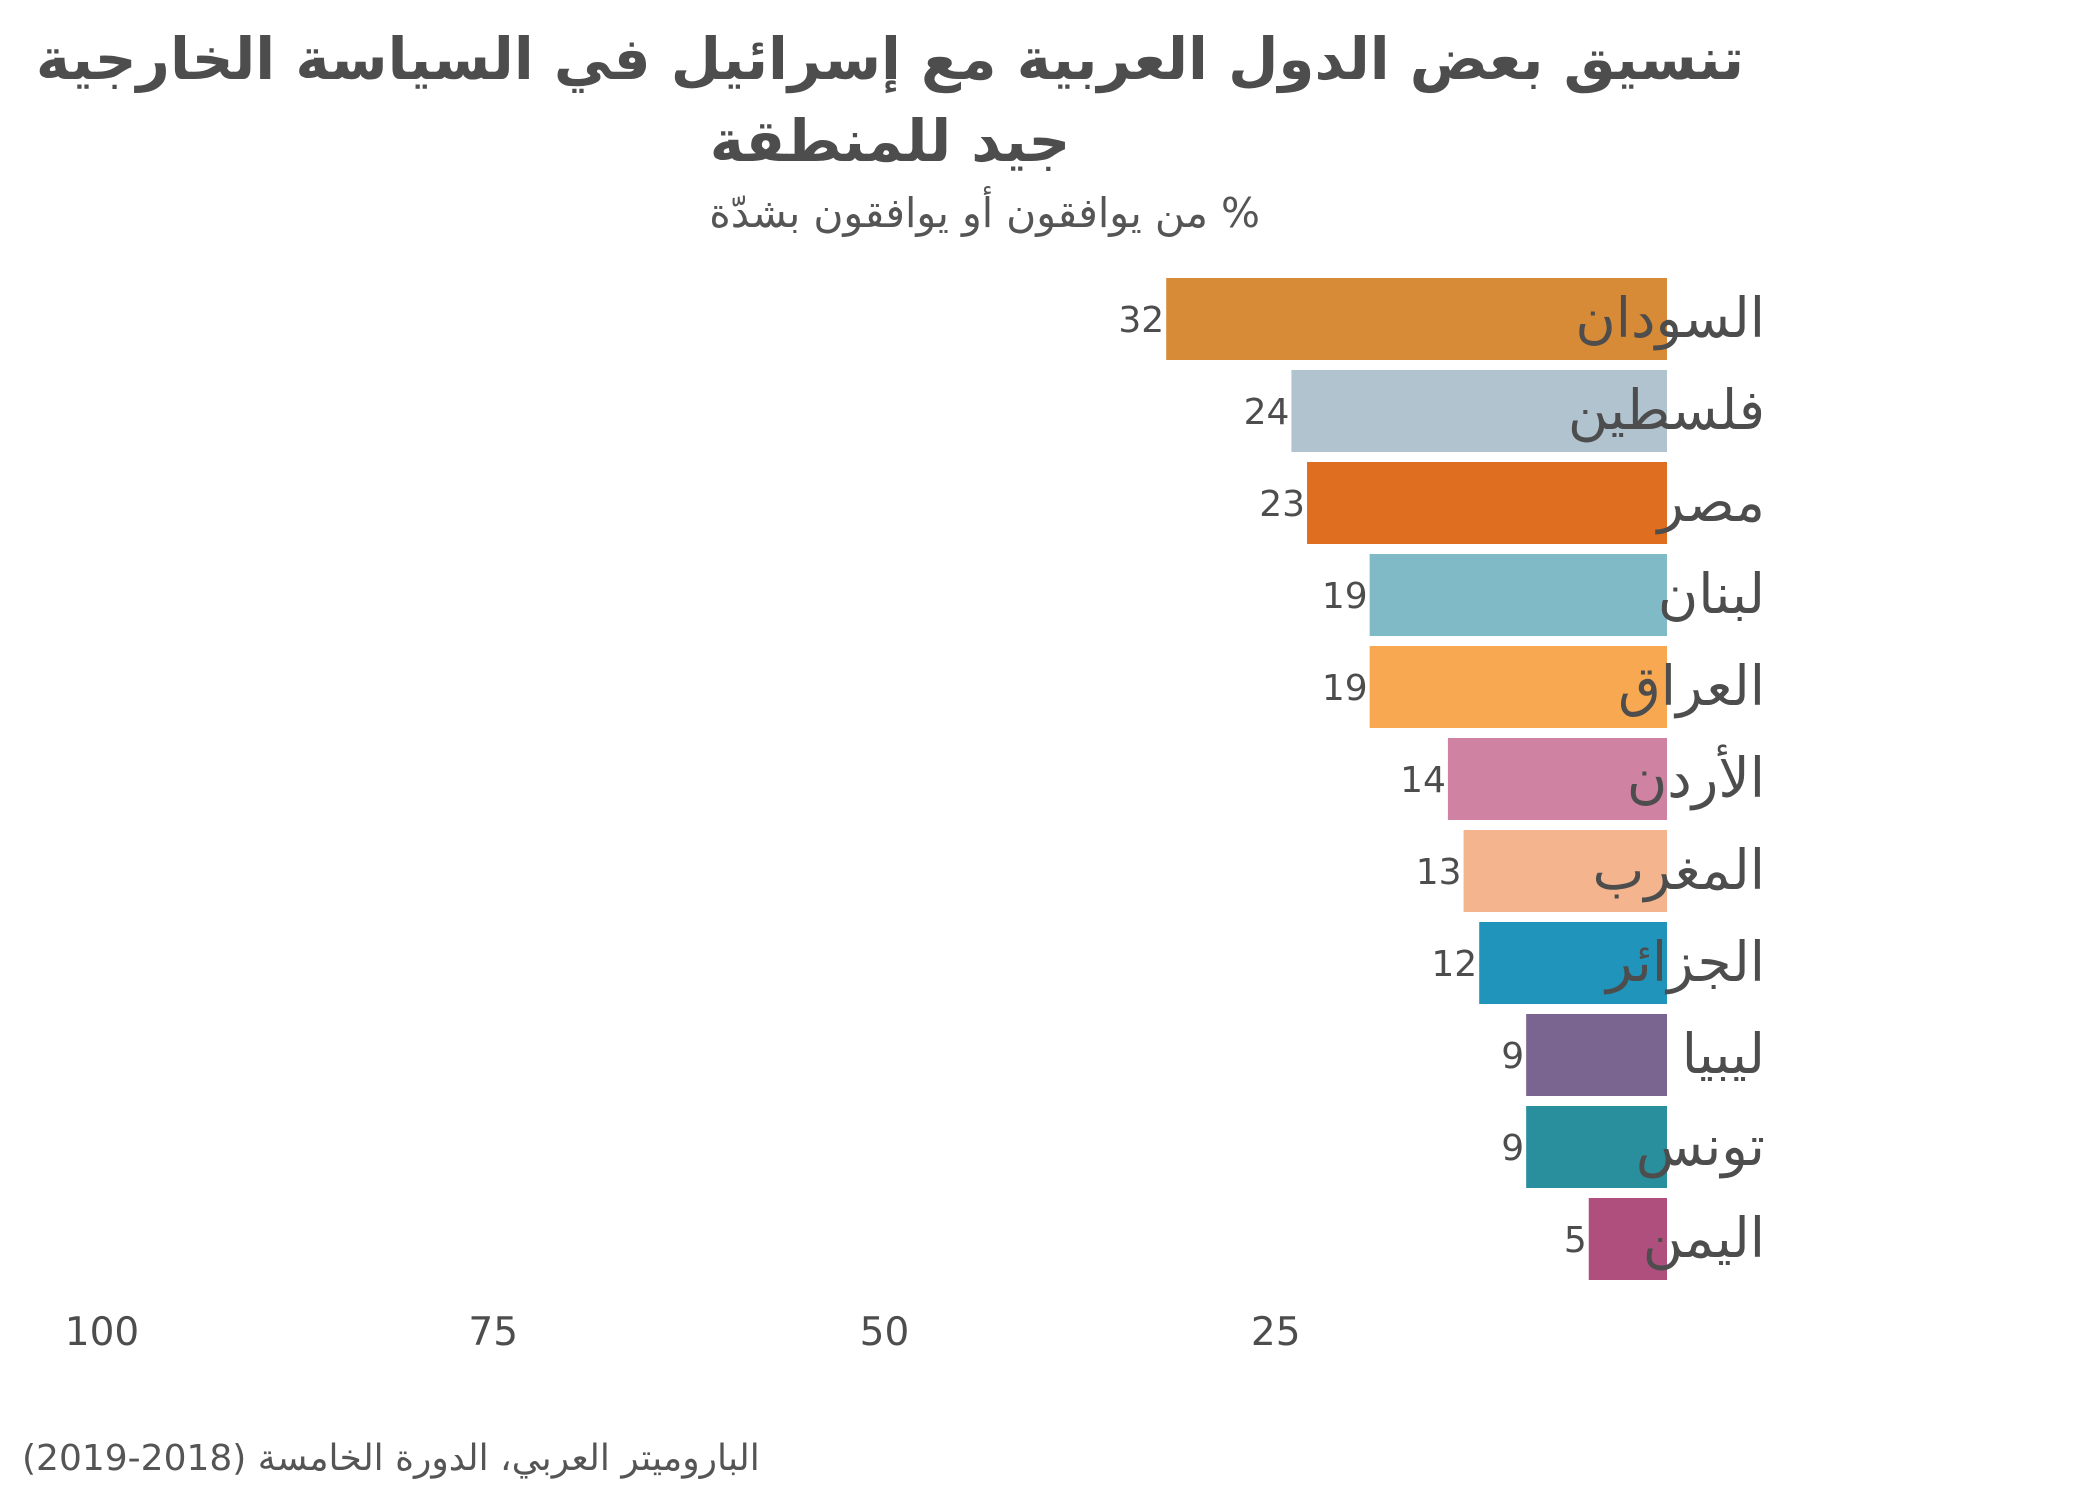 The width and height of the screenshot is (2100, 1500). Describe the element at coordinates (1282, 504) in the screenshot. I see `value-label-2: 23` at that location.